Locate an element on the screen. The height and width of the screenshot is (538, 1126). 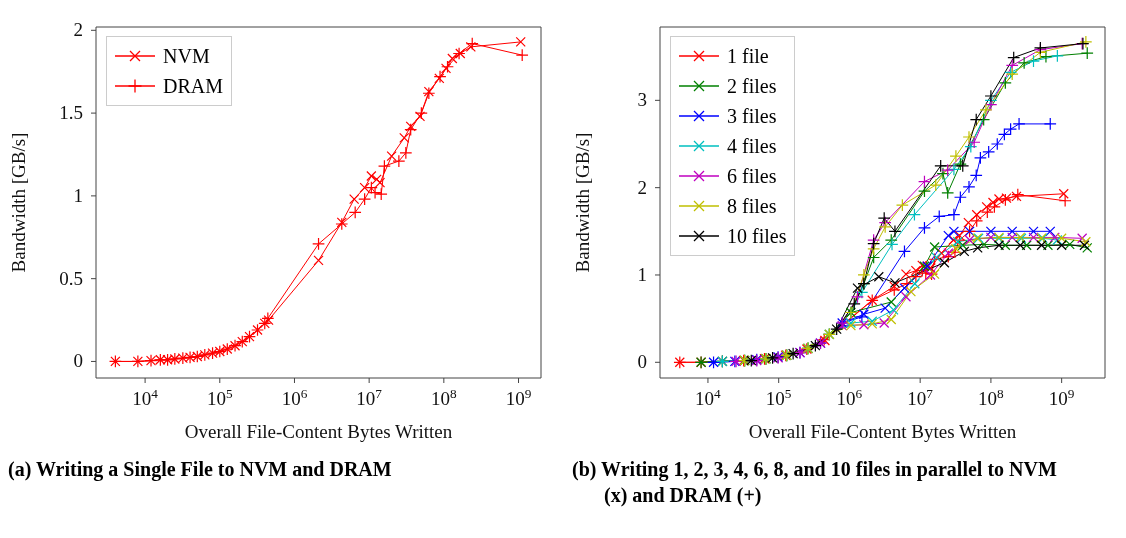
text: (b) Writing 1, 2, 3, 4, 6, 8, and 10 files in parallel to NVM (x) and DRAM (+) is located at coordinates (814, 482).